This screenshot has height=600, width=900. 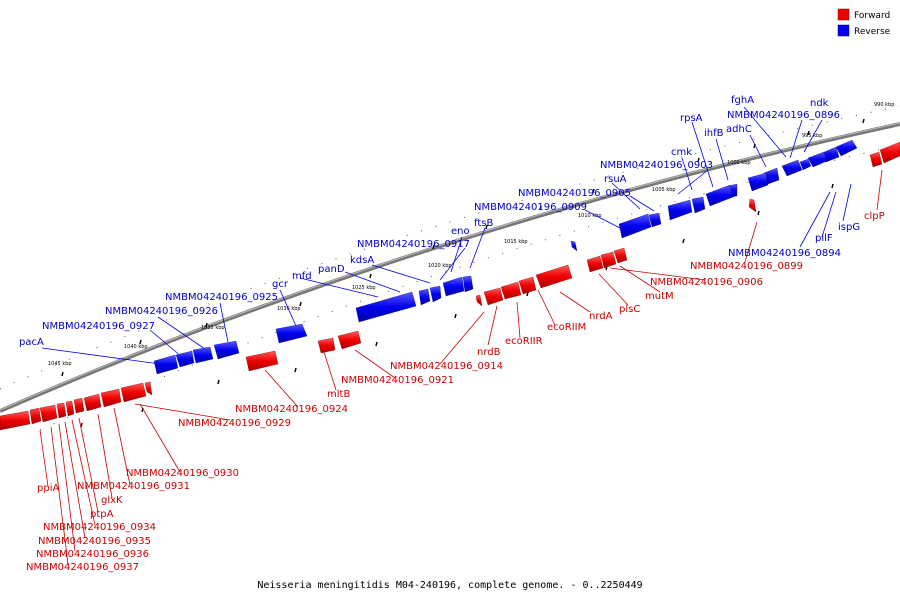 What do you see at coordinates (102, 514) in the screenshot?
I see `gene-label-forward: ptpA` at bounding box center [102, 514].